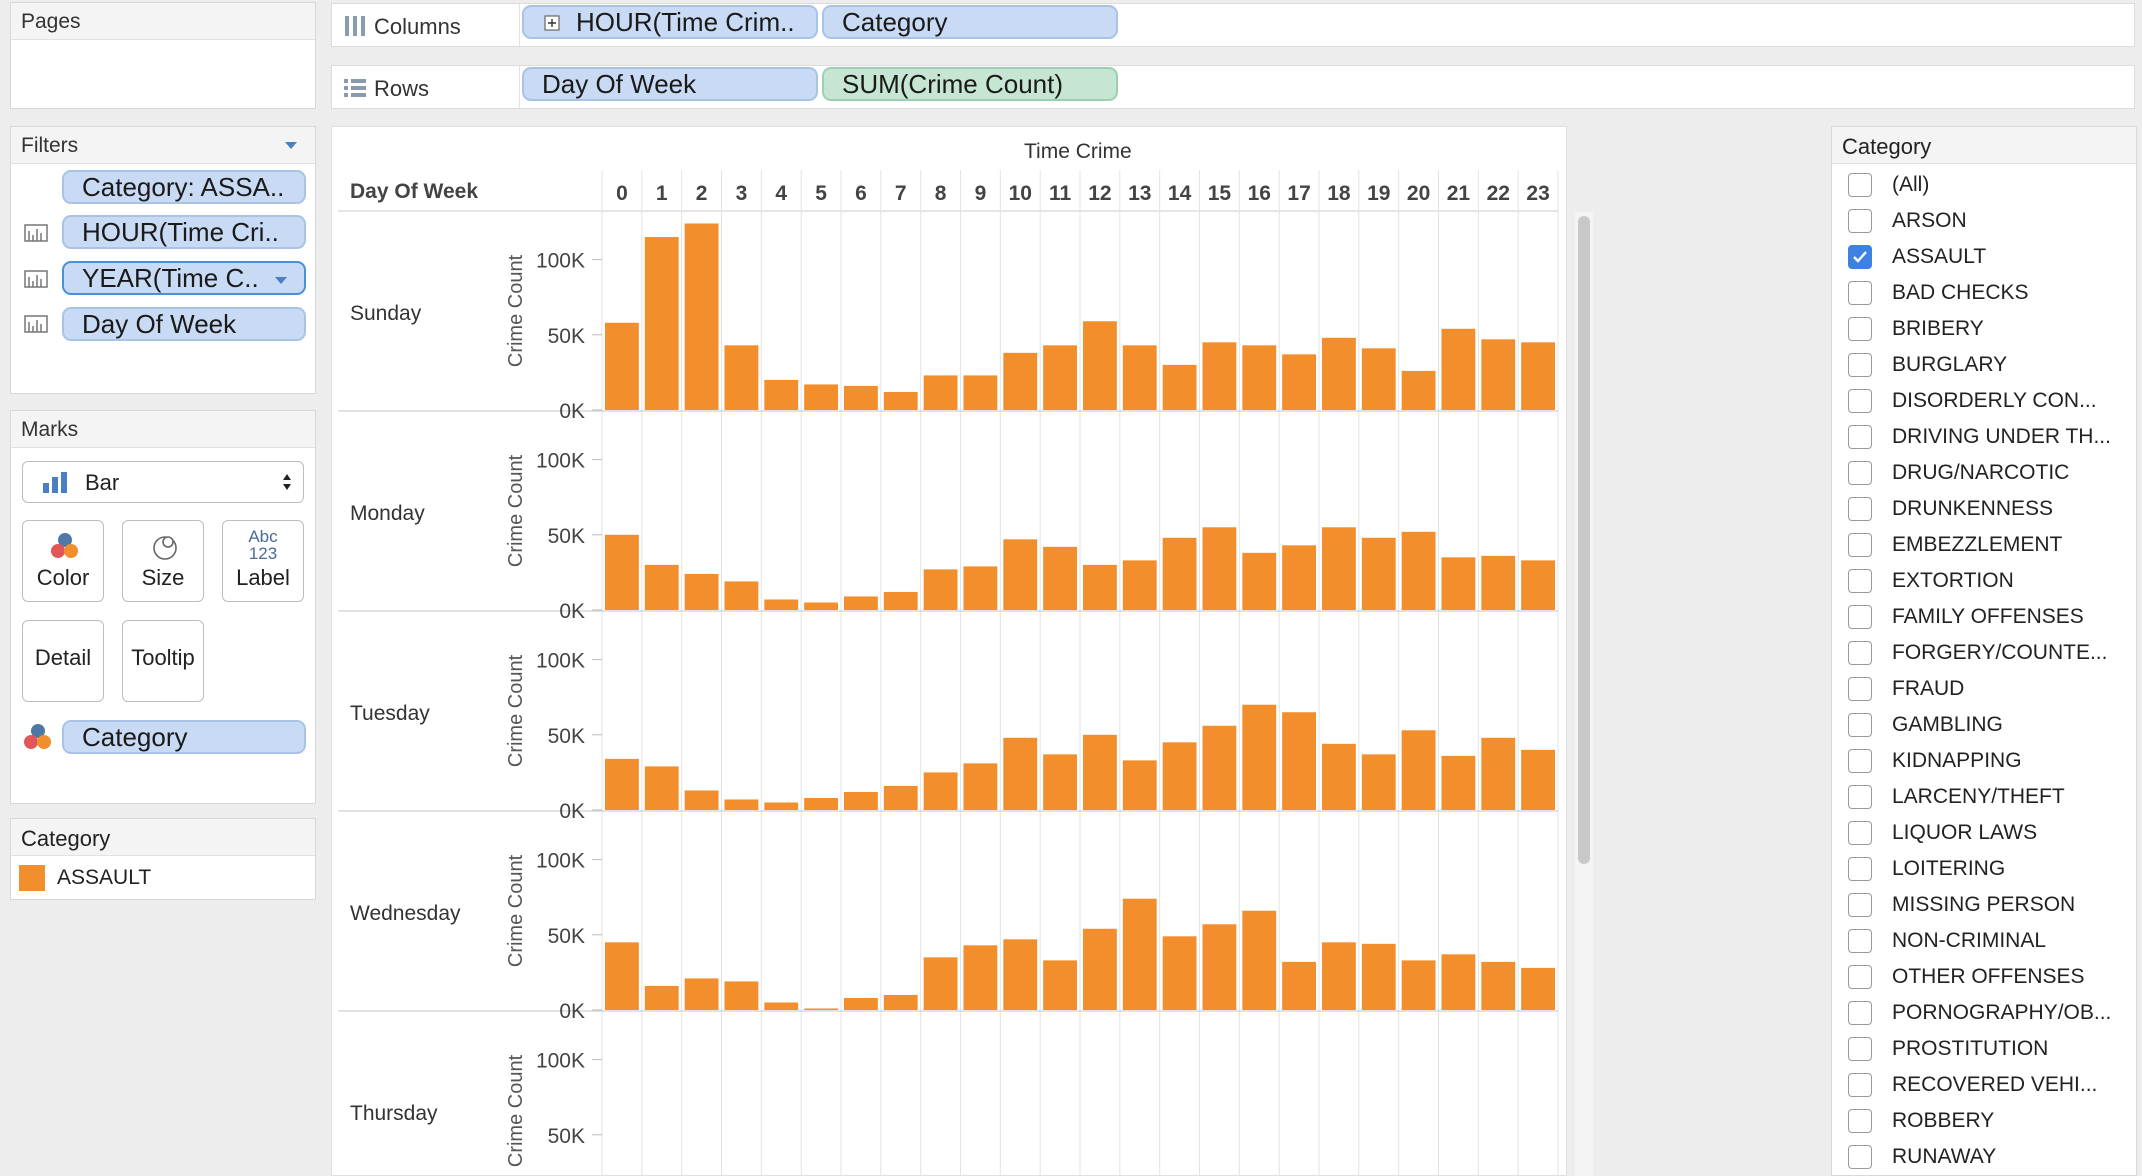 The width and height of the screenshot is (2142, 1176). What do you see at coordinates (102, 482) in the screenshot?
I see `mark-type-label: Bar` at bounding box center [102, 482].